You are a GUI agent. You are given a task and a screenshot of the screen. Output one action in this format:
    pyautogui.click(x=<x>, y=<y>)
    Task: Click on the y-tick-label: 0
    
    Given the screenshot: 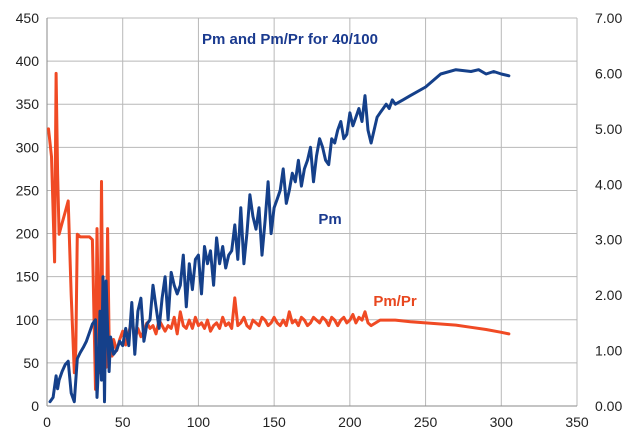 What is the action you would take?
    pyautogui.click(x=35, y=406)
    